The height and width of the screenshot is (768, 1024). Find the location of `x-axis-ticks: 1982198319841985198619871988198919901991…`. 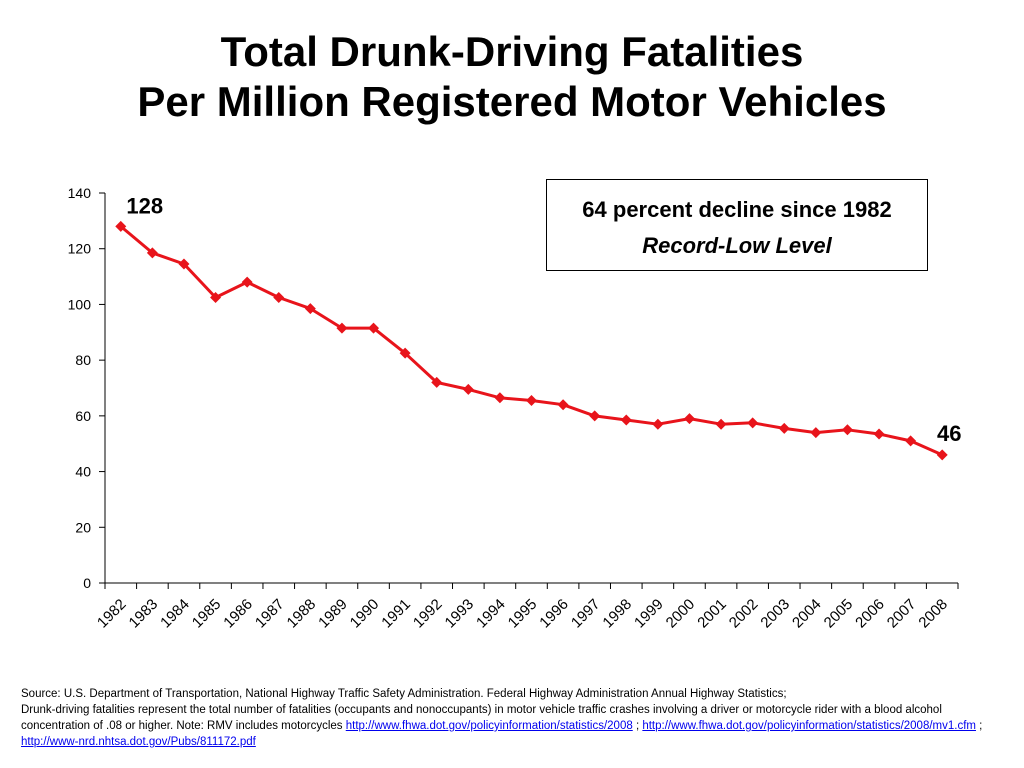

x-axis-ticks: 1982198319841985198619871988198919901991… is located at coordinates (526, 607).